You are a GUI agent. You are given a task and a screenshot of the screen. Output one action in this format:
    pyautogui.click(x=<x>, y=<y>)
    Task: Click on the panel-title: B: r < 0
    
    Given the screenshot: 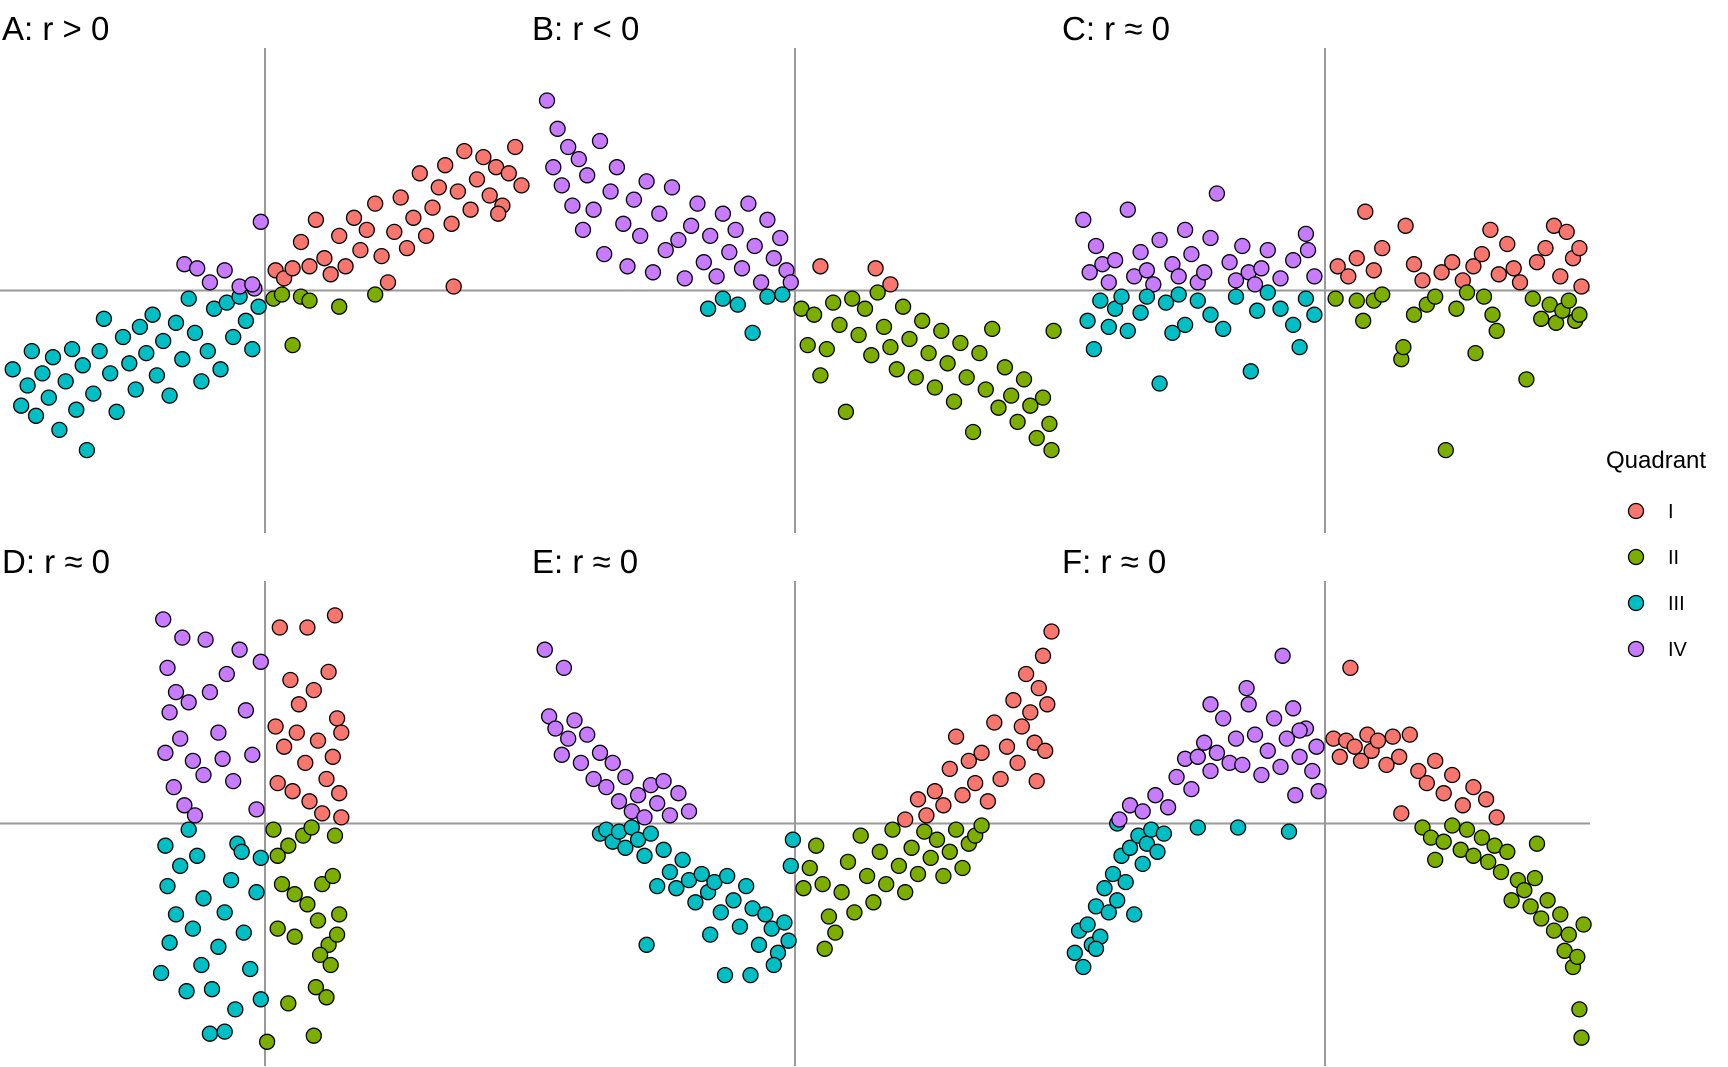 What is the action you would take?
    pyautogui.click(x=585, y=28)
    